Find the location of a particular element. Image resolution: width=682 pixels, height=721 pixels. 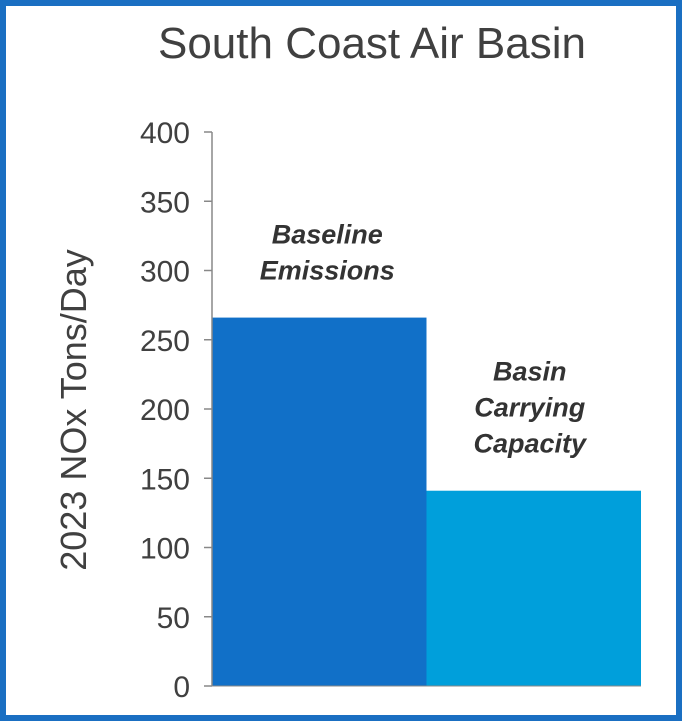

bar-1-label: Baseline is located at coordinates (327, 235).